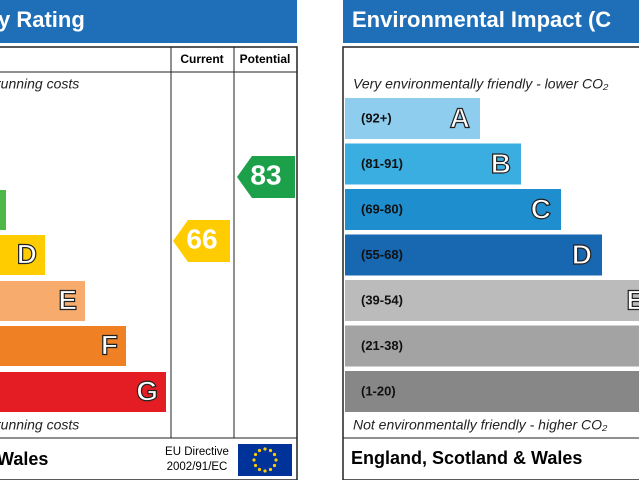  What do you see at coordinates (201, 59) in the screenshot?
I see `column-header: Current` at bounding box center [201, 59].